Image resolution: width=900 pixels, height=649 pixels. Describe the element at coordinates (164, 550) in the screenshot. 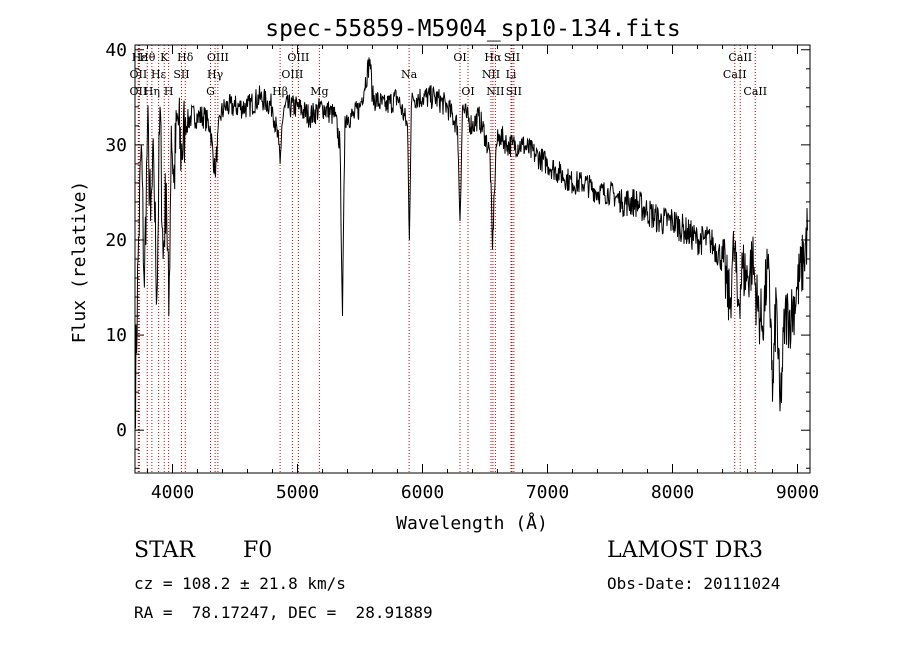

I see `object-class: STAR` at that location.